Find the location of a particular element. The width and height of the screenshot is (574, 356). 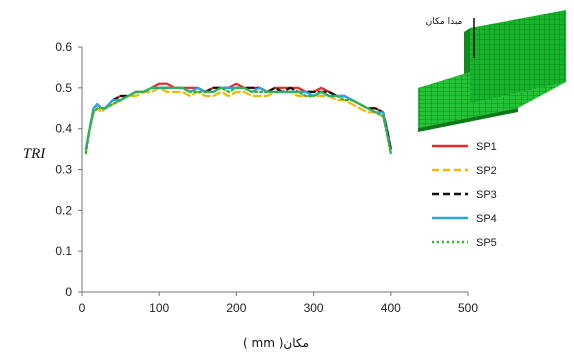

horizontal-plate is located at coordinates (492, 100).